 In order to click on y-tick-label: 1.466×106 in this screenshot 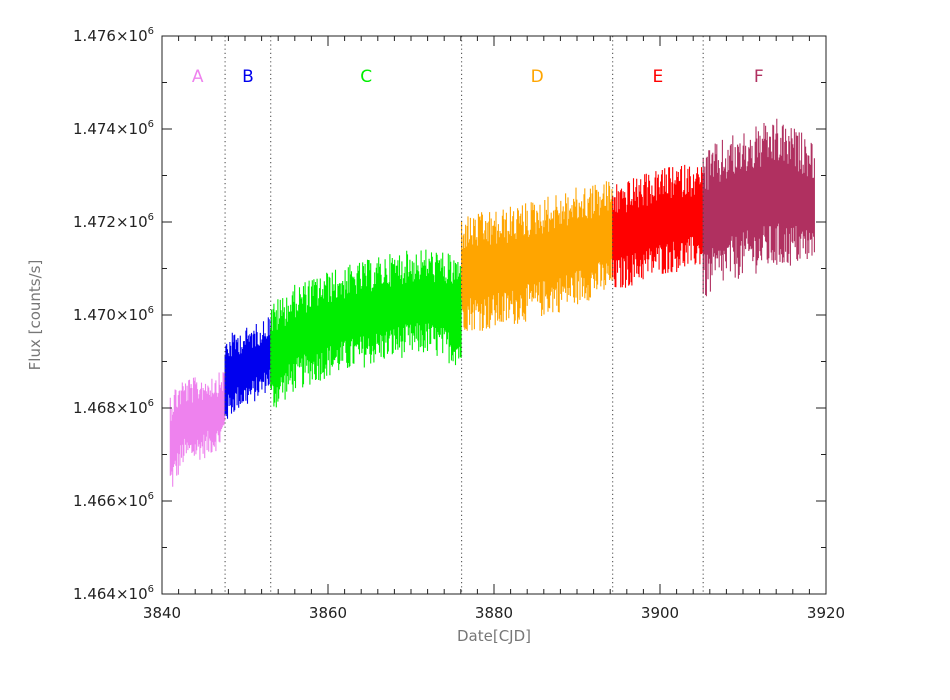, I will do `click(113, 500)`.